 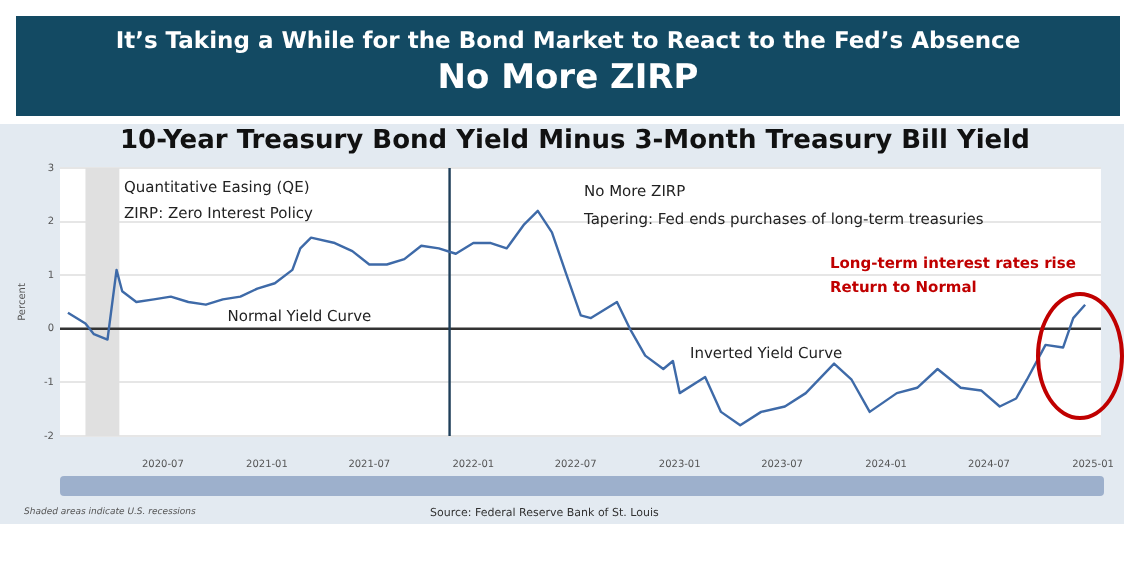 What do you see at coordinates (568, 40) in the screenshot?
I see `chart-title: It’s Taking a While for the Bond Market to React to the Fed’s Absence` at bounding box center [568, 40].